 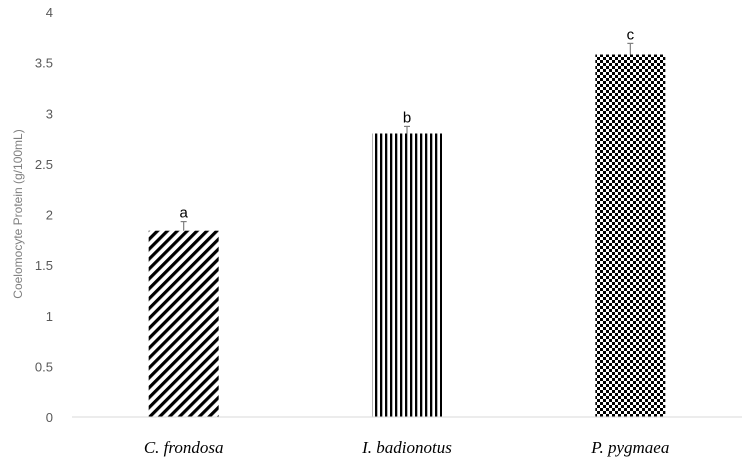 I want to click on y-tick-label: 2, so click(x=49, y=215).